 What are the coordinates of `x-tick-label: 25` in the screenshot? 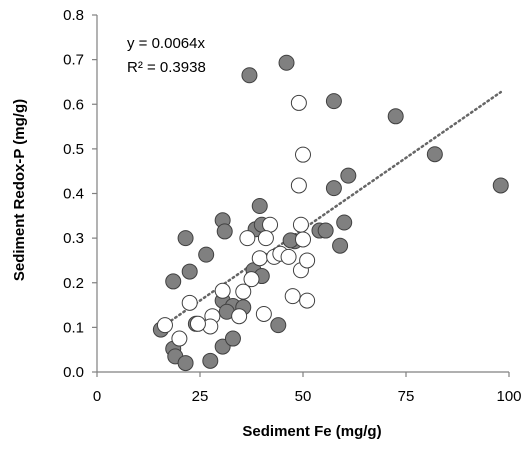 It's located at (200, 396).